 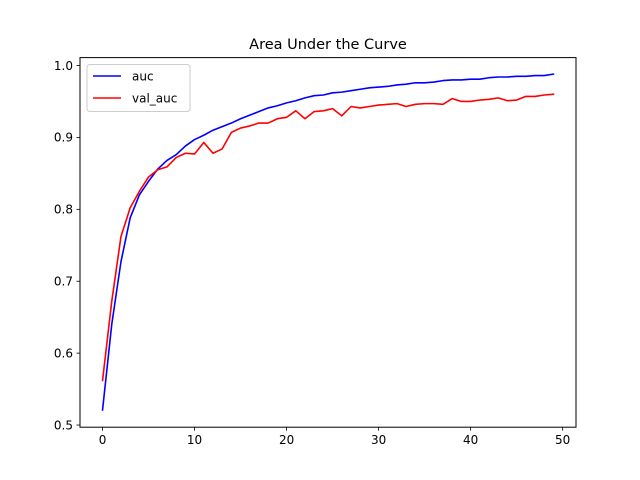 I want to click on x-tick-label: 40, so click(x=470, y=440).